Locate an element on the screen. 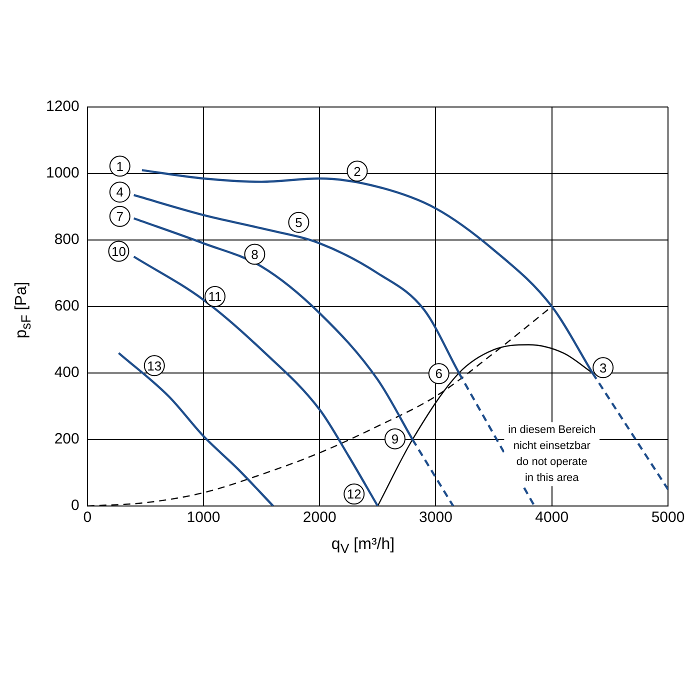 This screenshot has height=700, width=700. annotation: 2 is located at coordinates (357, 171).